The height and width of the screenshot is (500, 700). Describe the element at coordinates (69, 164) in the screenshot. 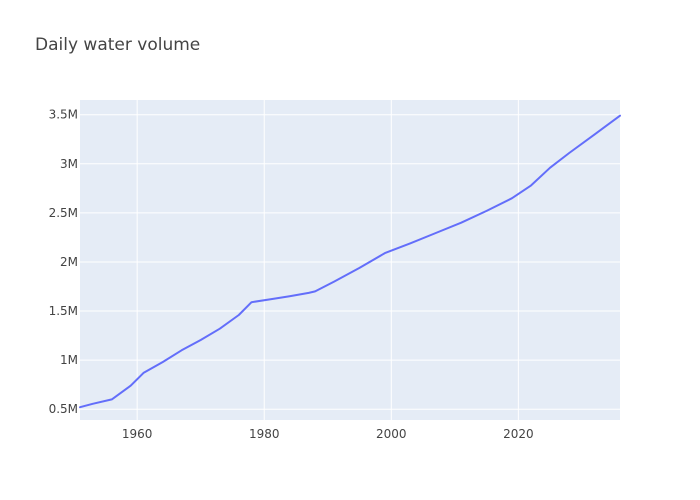

I see `y-tick-label: 3M` at that location.